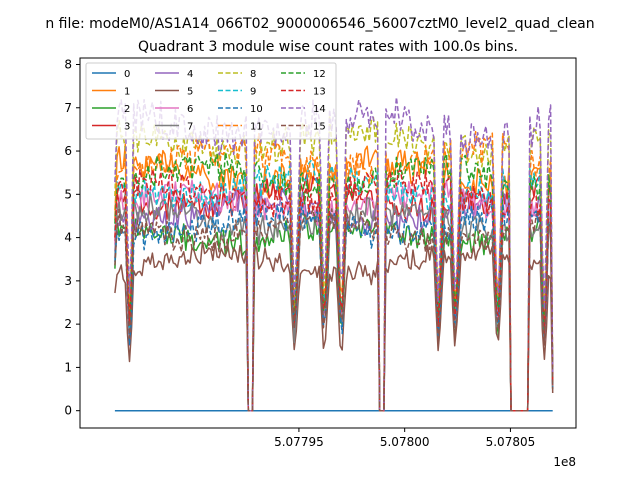 This screenshot has height=480, width=640. I want to click on y-axis: 0 1 2 3 4 5 6 7 8, so click(72, 237).